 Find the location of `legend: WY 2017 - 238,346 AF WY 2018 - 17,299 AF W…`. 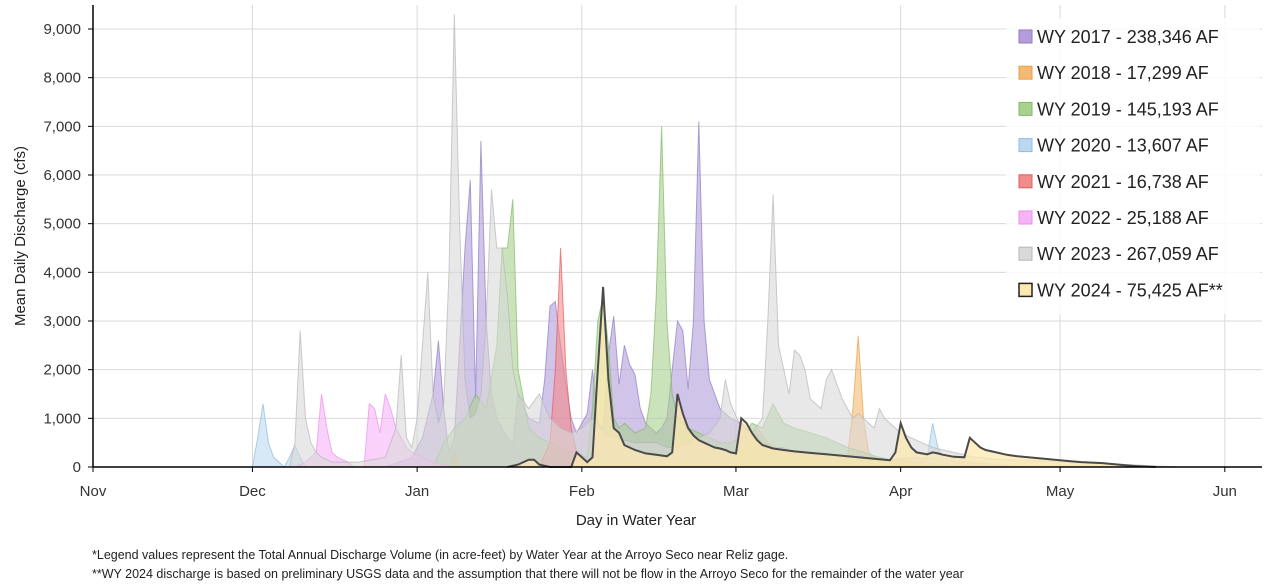

legend: WY 2017 - 238,346 AF WY 2018 - 17,299 AF W… is located at coordinates (1133, 166).